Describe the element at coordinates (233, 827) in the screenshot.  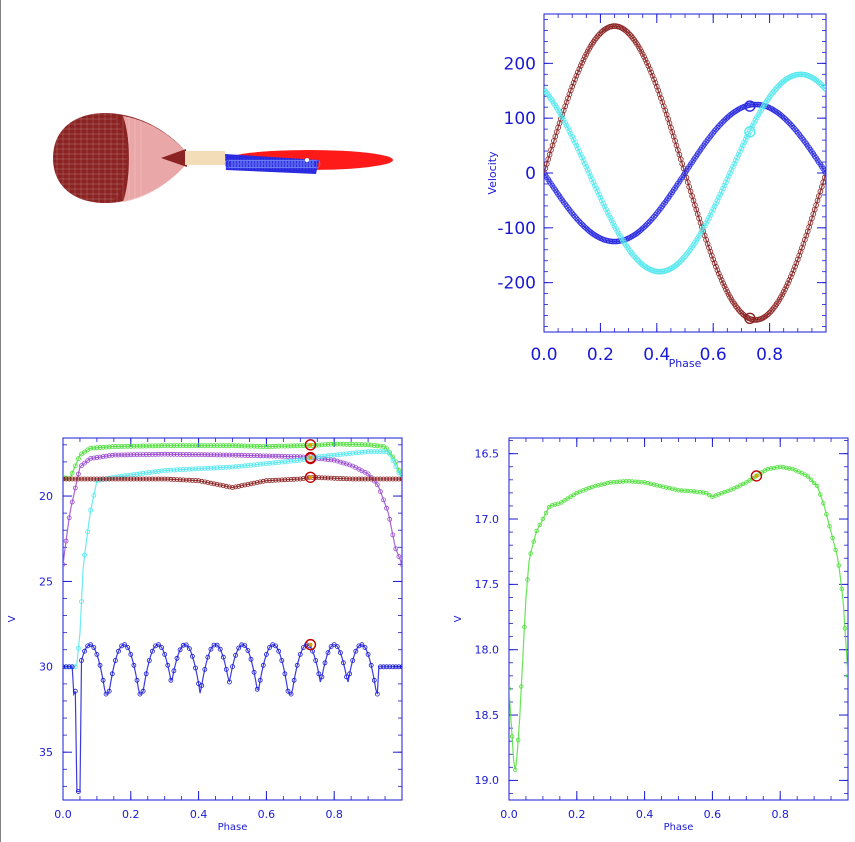
I see `x-axis-label: Phase` at that location.